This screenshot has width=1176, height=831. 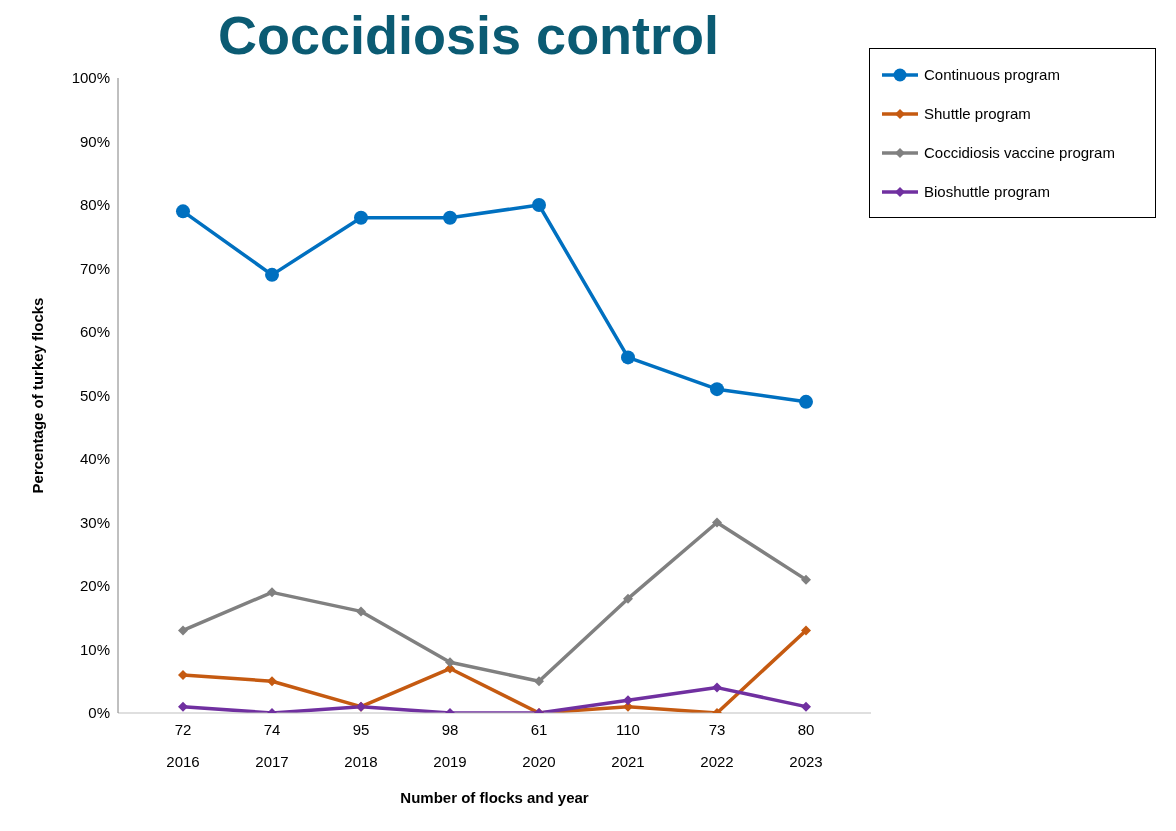 What do you see at coordinates (94, 586) in the screenshot?
I see `y-tick-label: 20%` at bounding box center [94, 586].